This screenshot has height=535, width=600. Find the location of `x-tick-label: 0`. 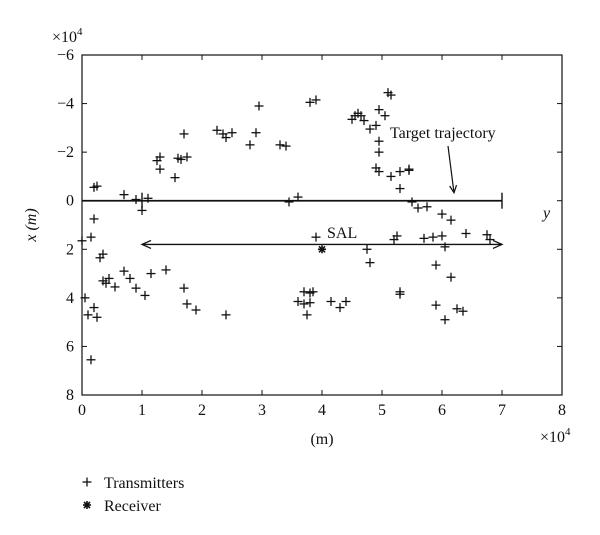

x-tick-label: 0 is located at coordinates (82, 410).